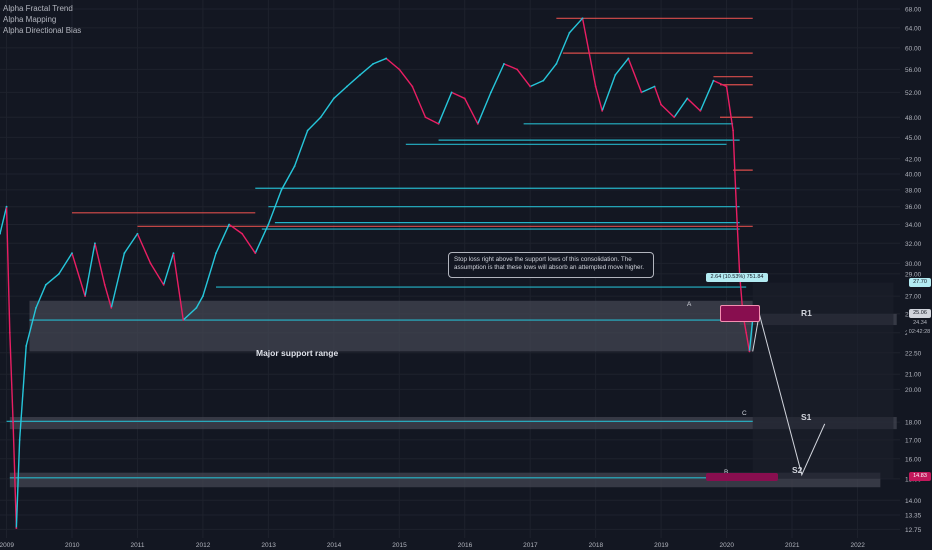 This screenshot has width=932, height=550. What do you see at coordinates (913, 353) in the screenshot?
I see `y-tick-label: 22.50` at bounding box center [913, 353].